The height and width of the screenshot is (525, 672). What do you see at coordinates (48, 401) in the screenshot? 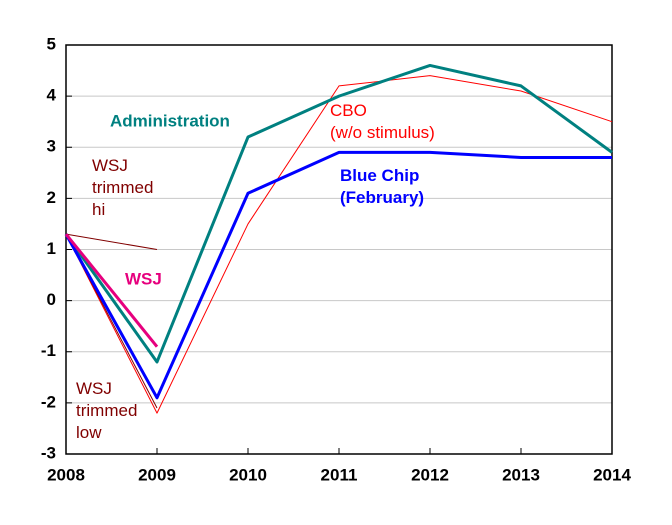
I see `y-tick-label: -2` at bounding box center [48, 401].